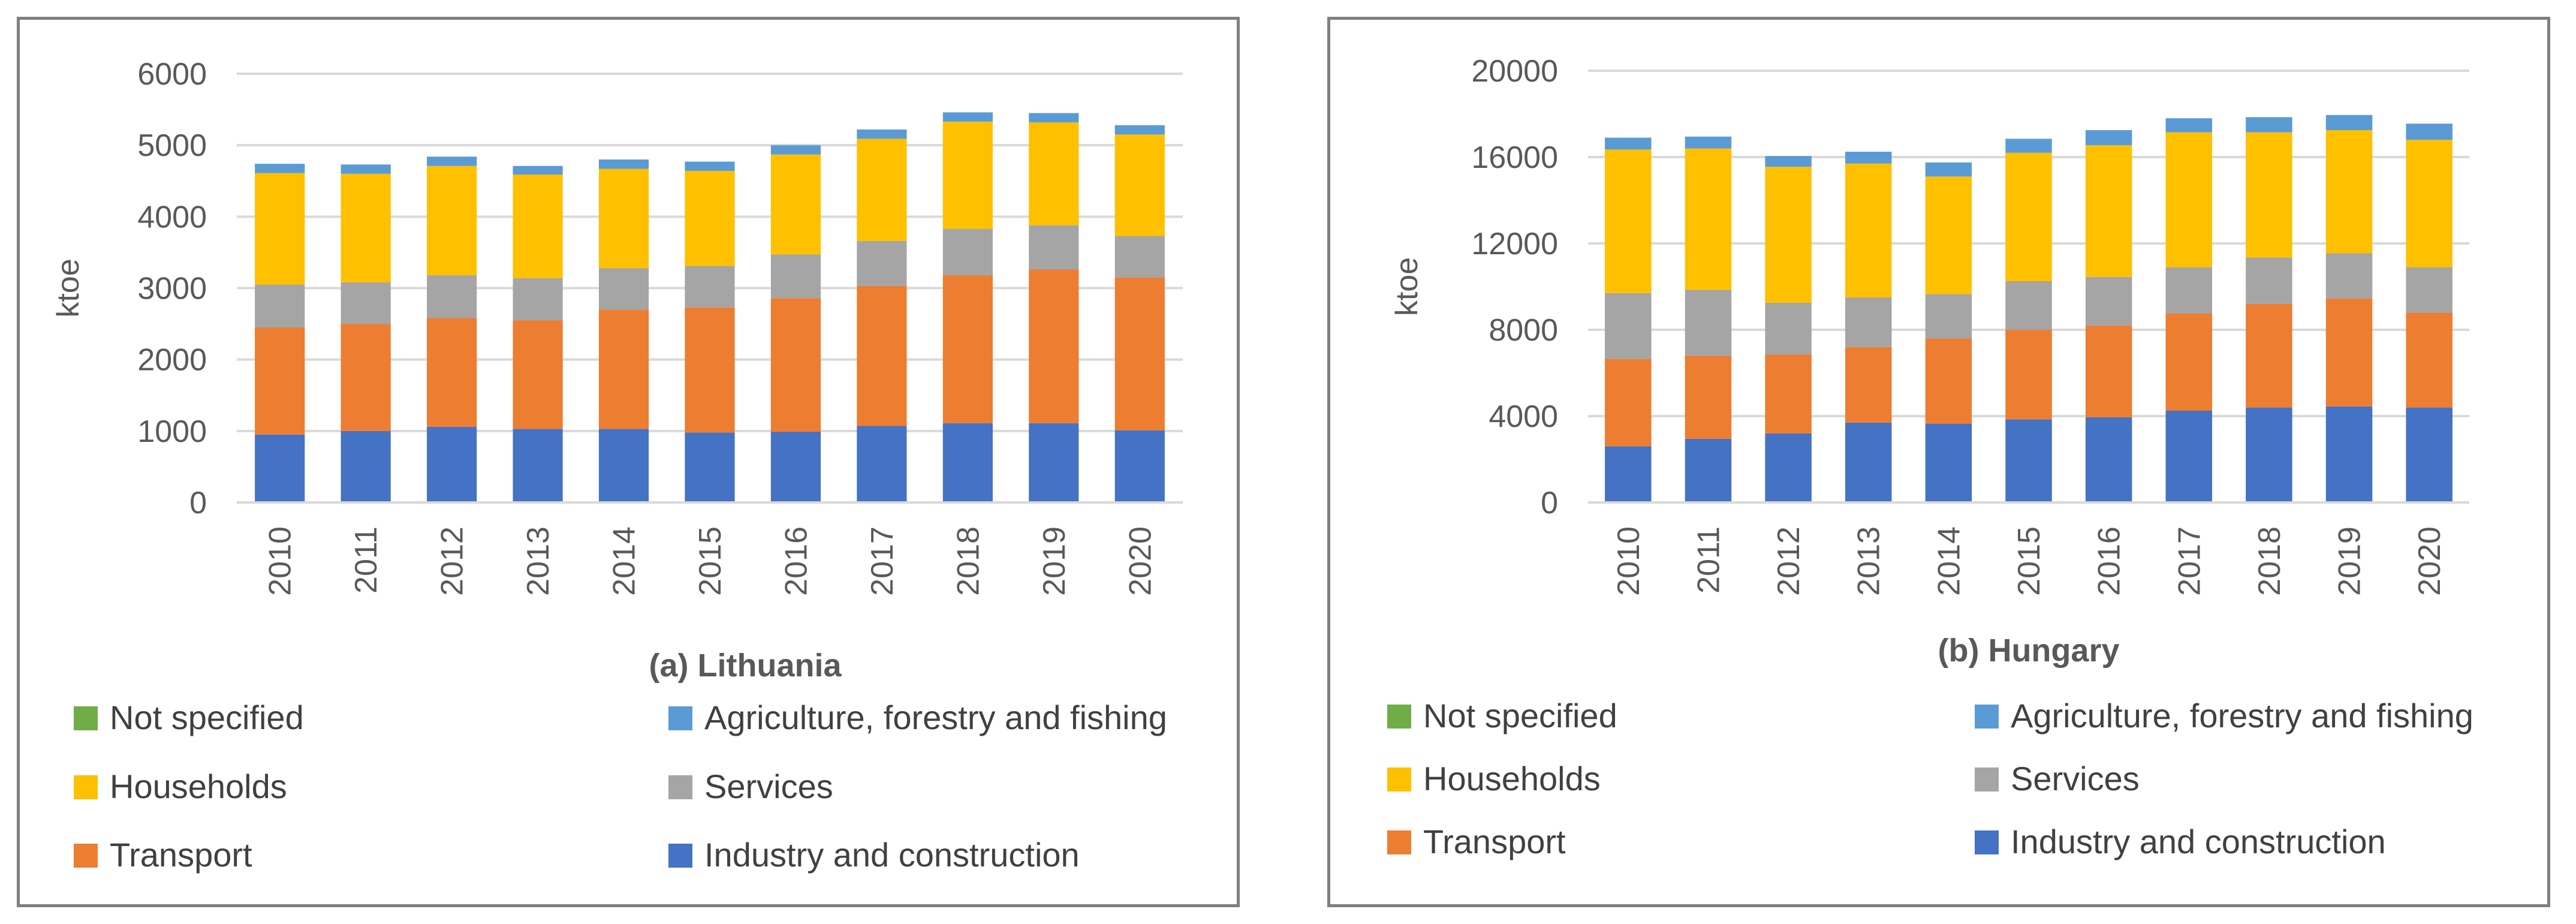 The height and width of the screenshot is (924, 2576). What do you see at coordinates (538, 226) in the screenshot?
I see `lithuania-bar-households-2013` at bounding box center [538, 226].